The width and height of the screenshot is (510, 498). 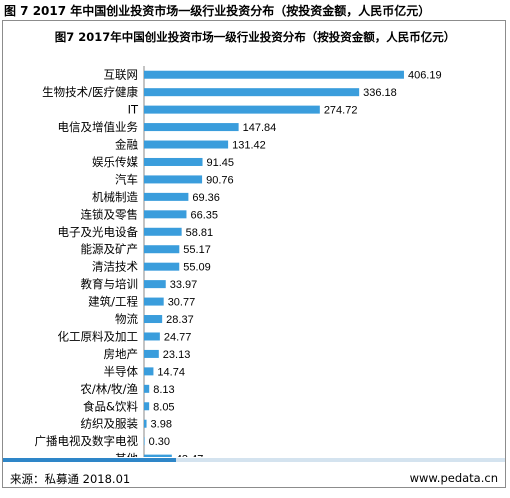 I want to click on category-label: 教育与培训, so click(x=110, y=284).